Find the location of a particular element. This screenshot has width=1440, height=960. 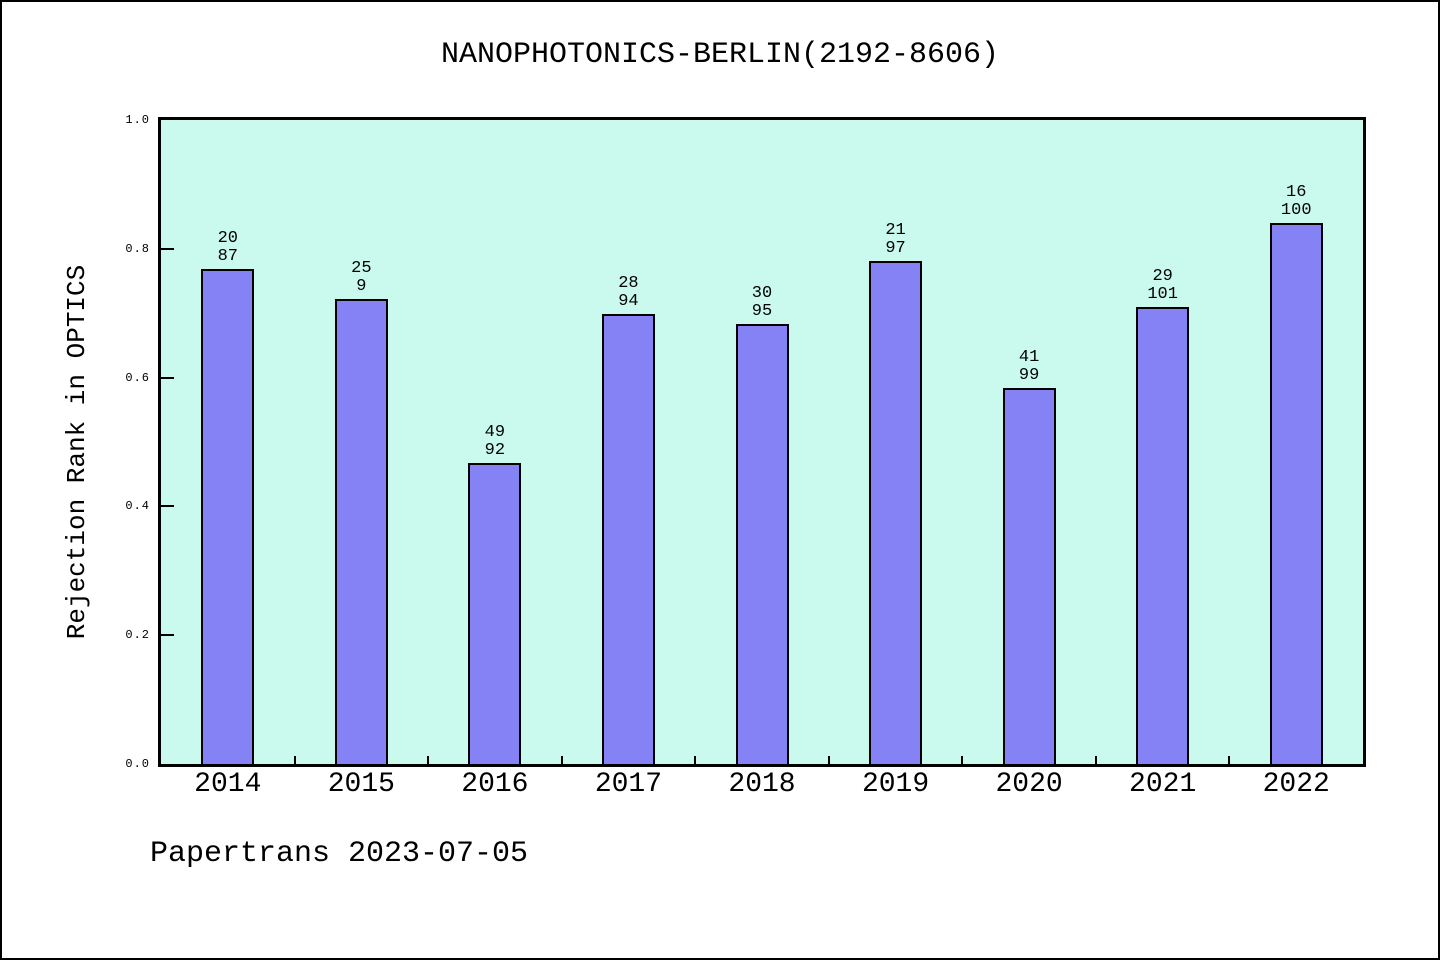

y-axis-title: Rejection Rank in OPTICS is located at coordinates (77, 452).